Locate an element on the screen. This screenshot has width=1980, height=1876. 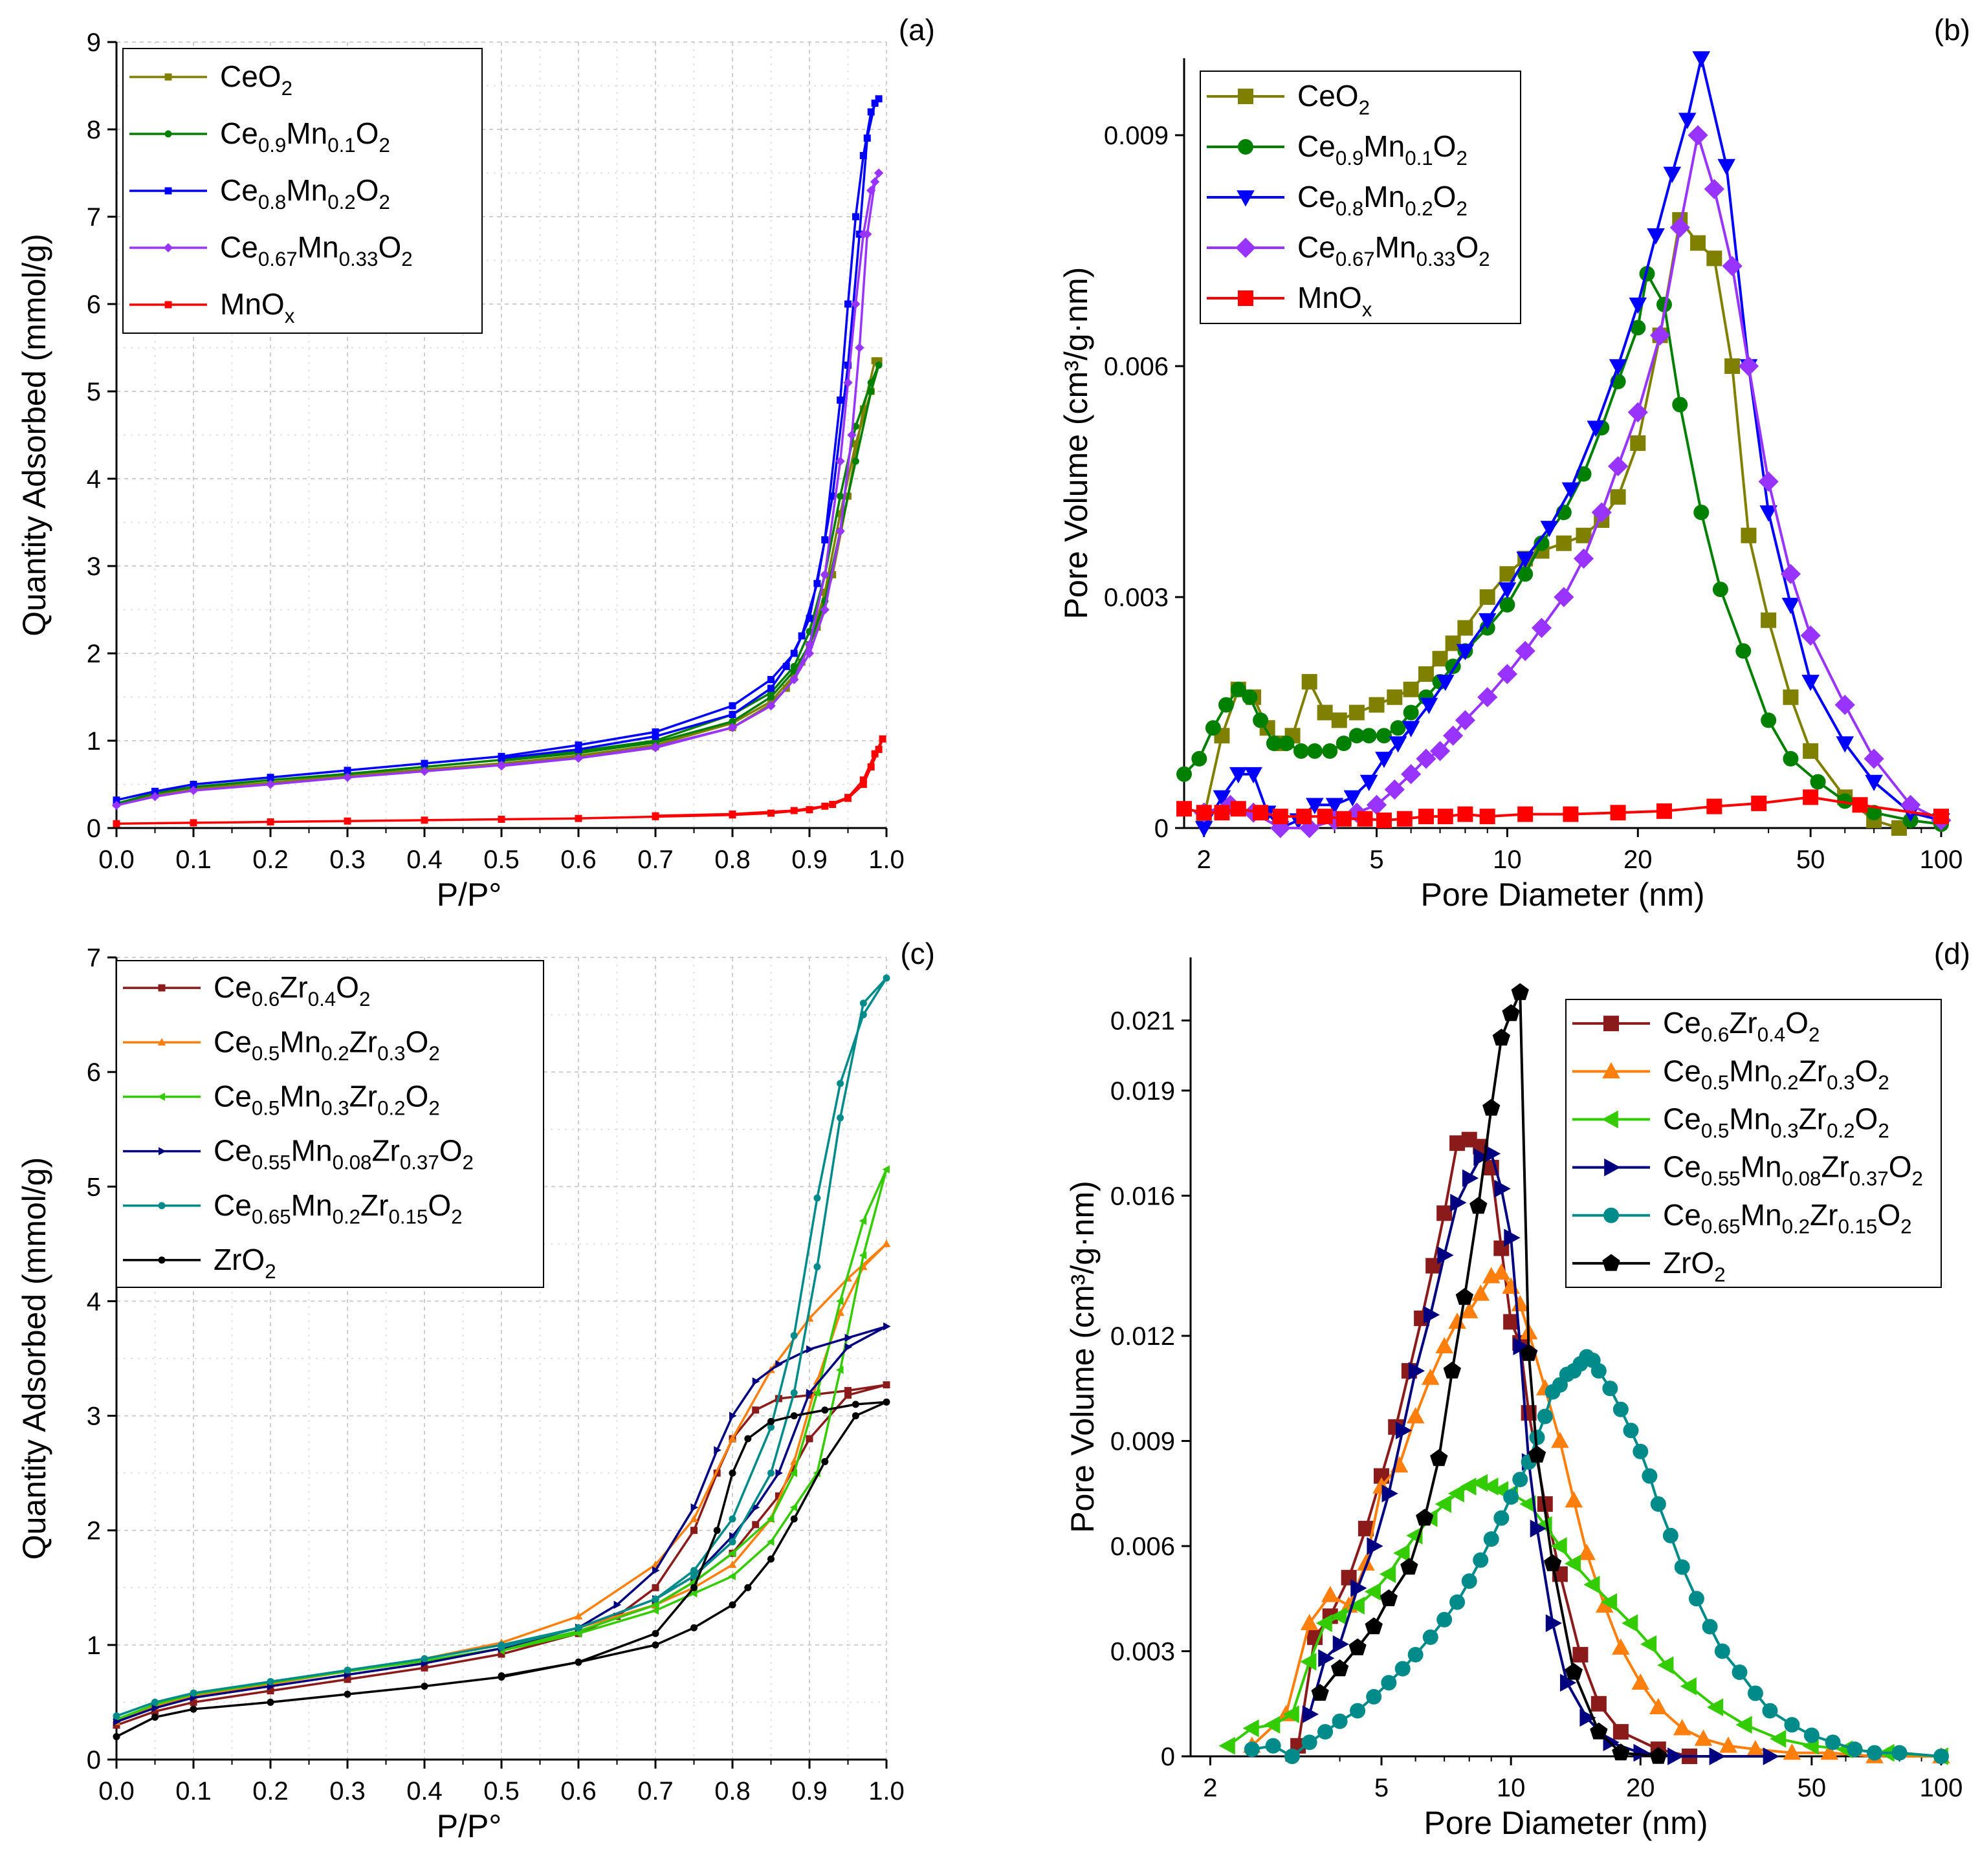
legend-label: Ce0.6Zr0.4O2 is located at coordinates (292, 990).